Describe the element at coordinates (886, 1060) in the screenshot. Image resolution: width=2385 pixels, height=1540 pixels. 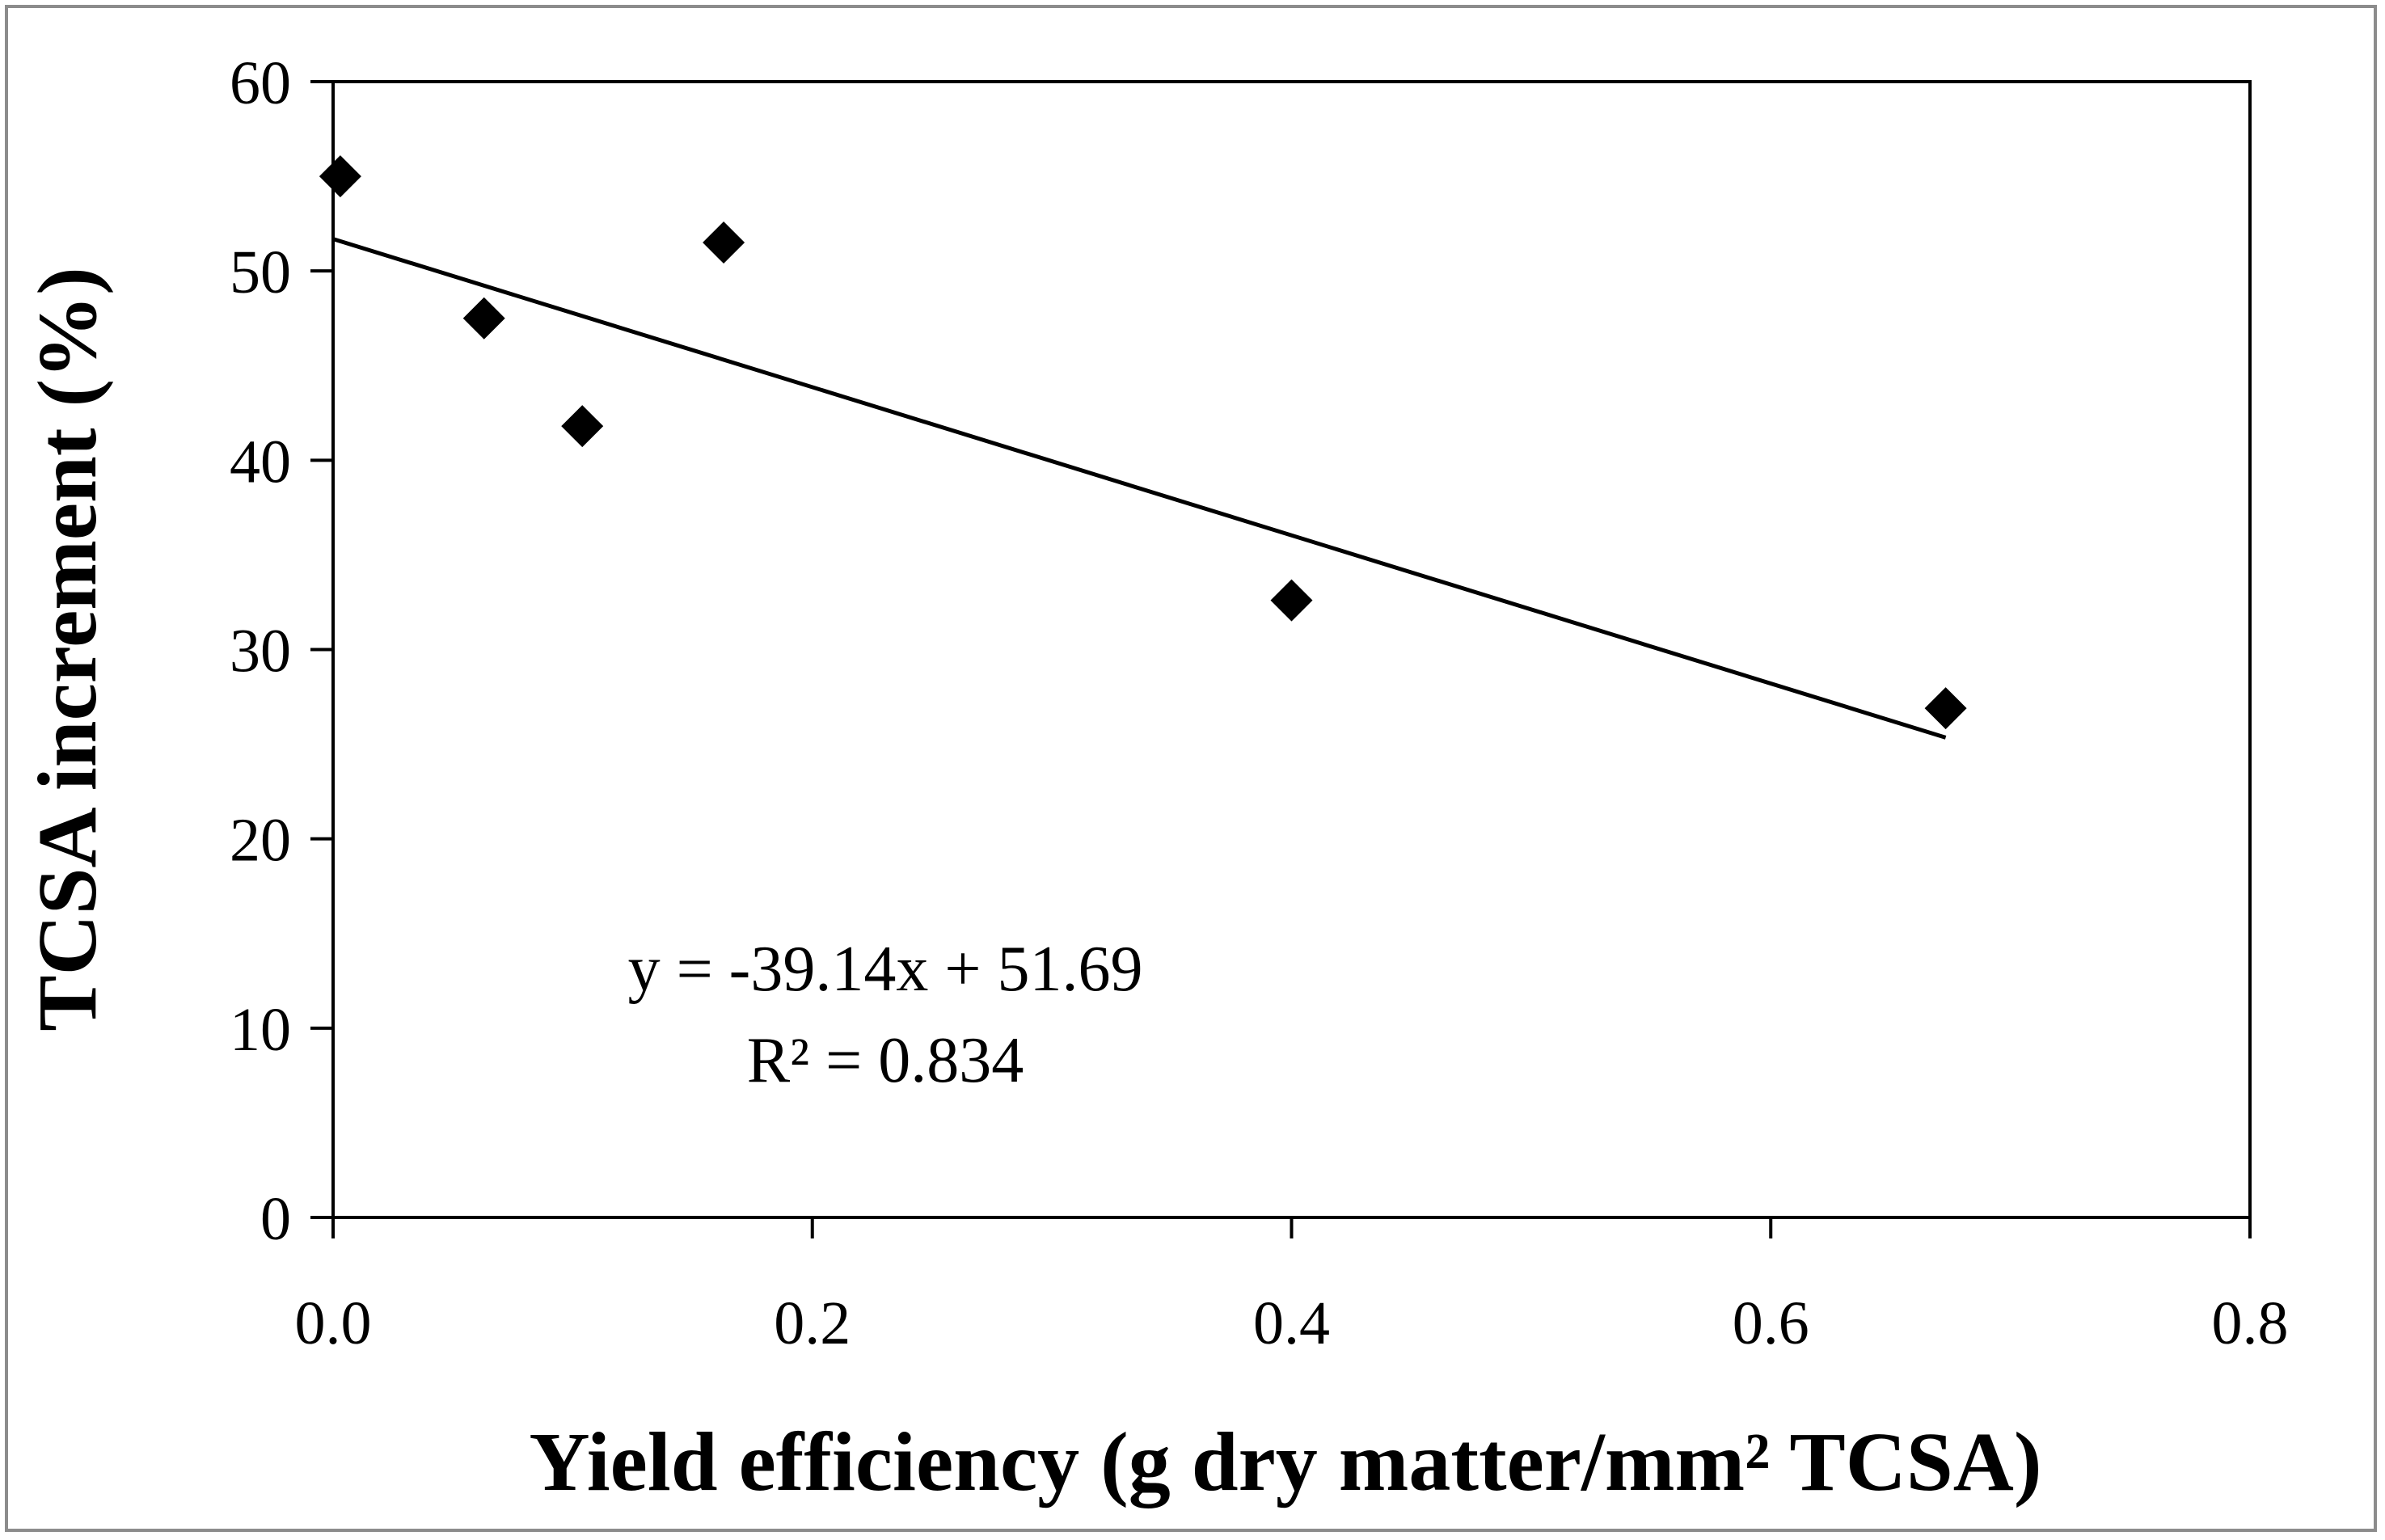
I see `r-squared-label: R² = 0.834` at that location.